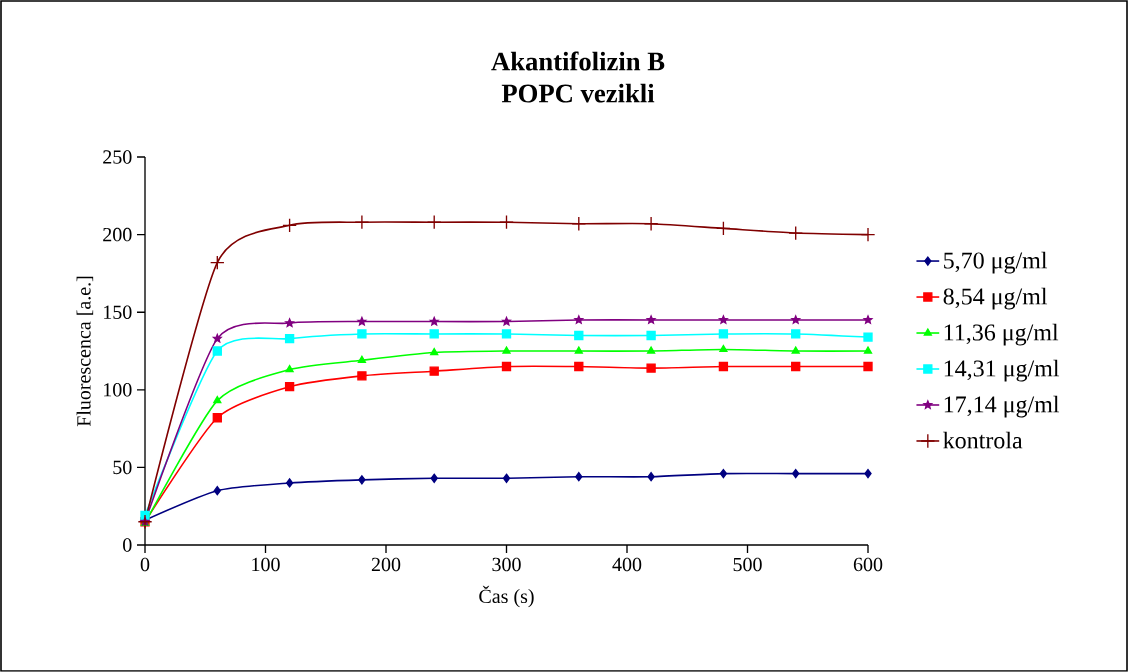 The image size is (1128, 672). I want to click on x-tick-label: 500, so click(747, 564).